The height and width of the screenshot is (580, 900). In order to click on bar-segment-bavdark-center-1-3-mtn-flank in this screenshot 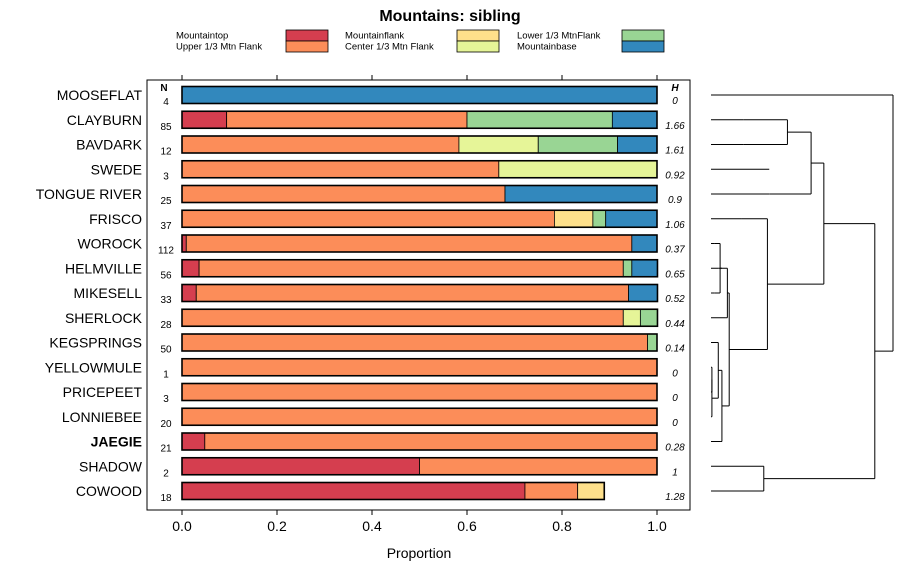, I will do `click(498, 144)`.